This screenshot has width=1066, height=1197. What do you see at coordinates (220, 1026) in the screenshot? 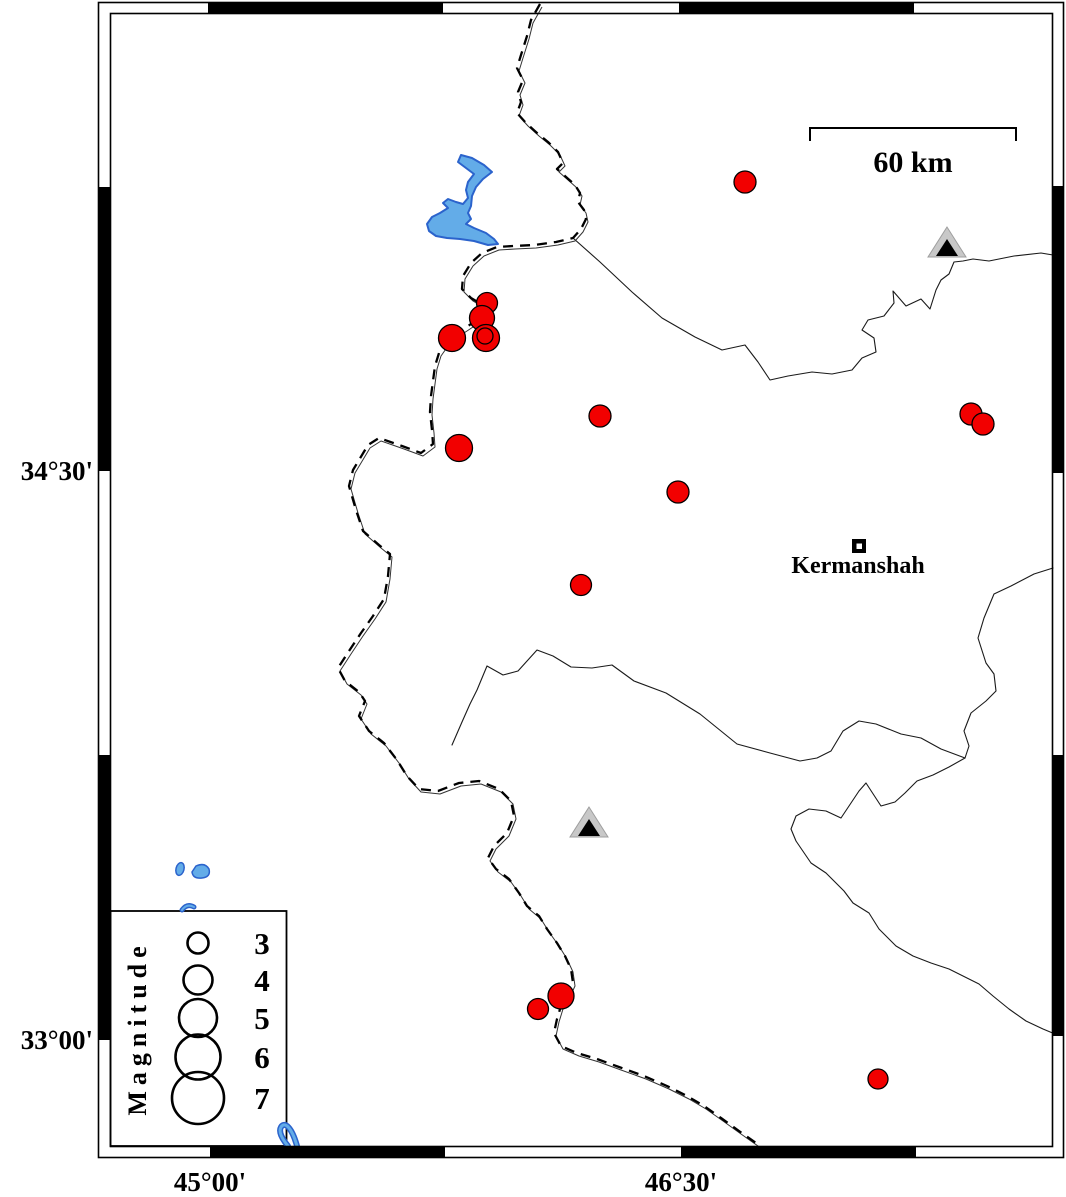
I see `legend-entries: 345 6 7` at bounding box center [220, 1026].